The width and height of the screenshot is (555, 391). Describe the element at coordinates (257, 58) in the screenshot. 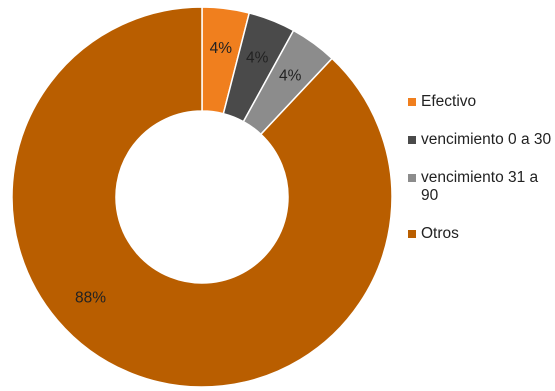

I see `data-label-vencimiento-0-30: 4%` at that location.